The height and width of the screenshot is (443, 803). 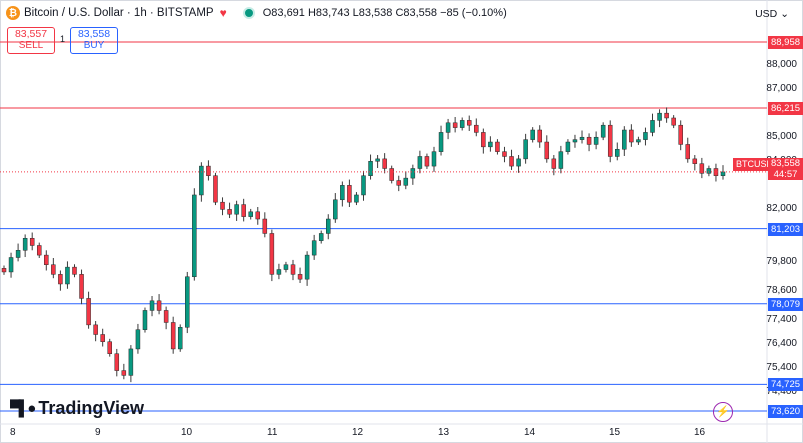 What do you see at coordinates (63, 39) in the screenshot?
I see `spread-value: 1` at bounding box center [63, 39].